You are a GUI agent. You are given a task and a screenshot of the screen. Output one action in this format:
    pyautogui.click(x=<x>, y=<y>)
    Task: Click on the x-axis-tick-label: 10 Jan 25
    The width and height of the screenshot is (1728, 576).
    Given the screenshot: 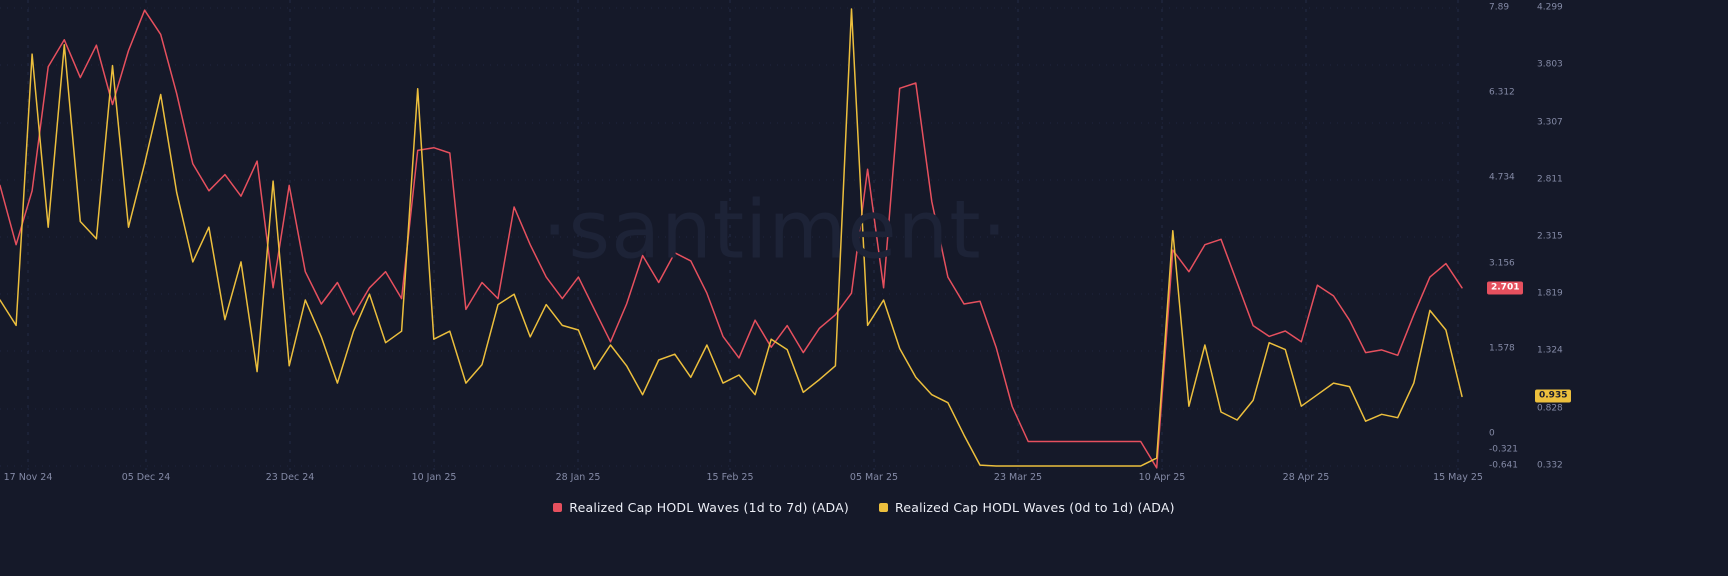 What is the action you would take?
    pyautogui.click(x=434, y=477)
    